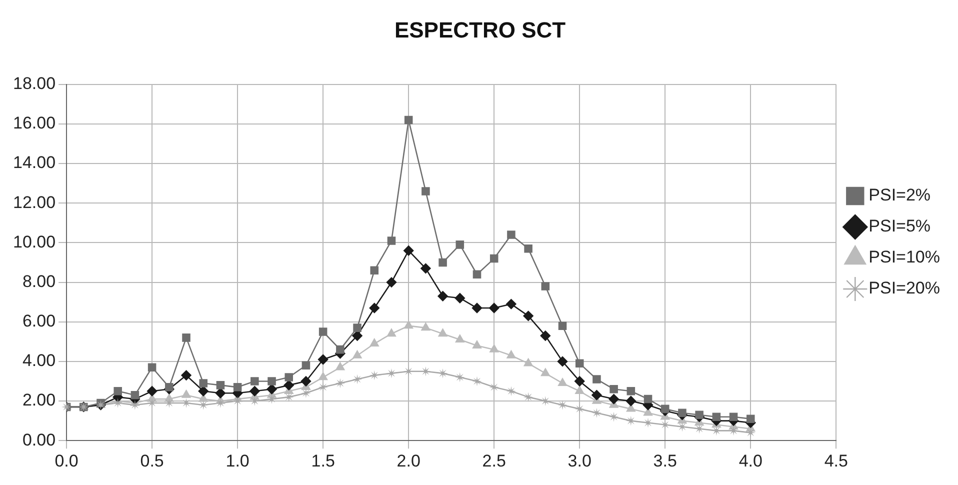  Describe the element at coordinates (34, 242) in the screenshot. I see `y-tick-label: 10.00` at that location.